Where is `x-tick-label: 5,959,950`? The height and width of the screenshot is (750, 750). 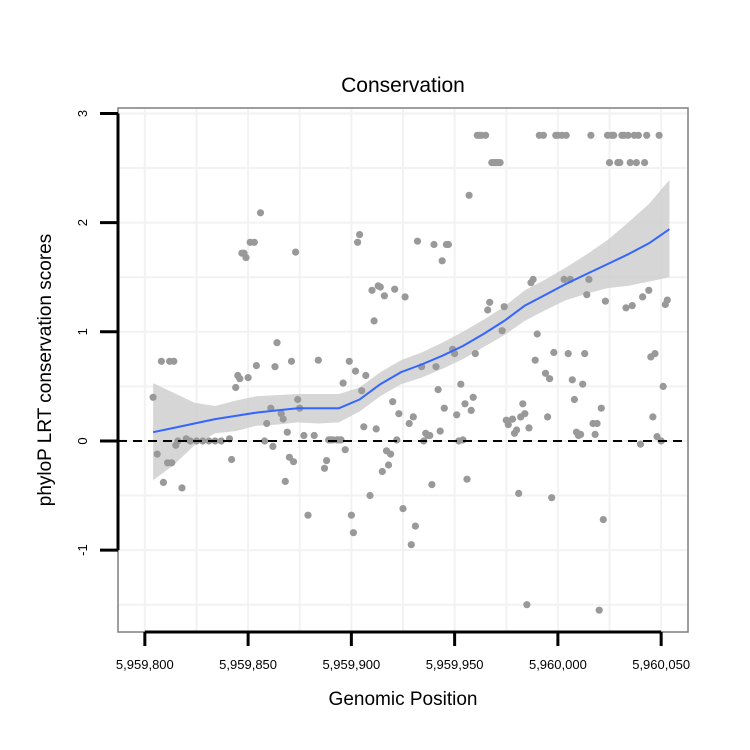 x-tick-label: 5,959,950 is located at coordinates (455, 664).